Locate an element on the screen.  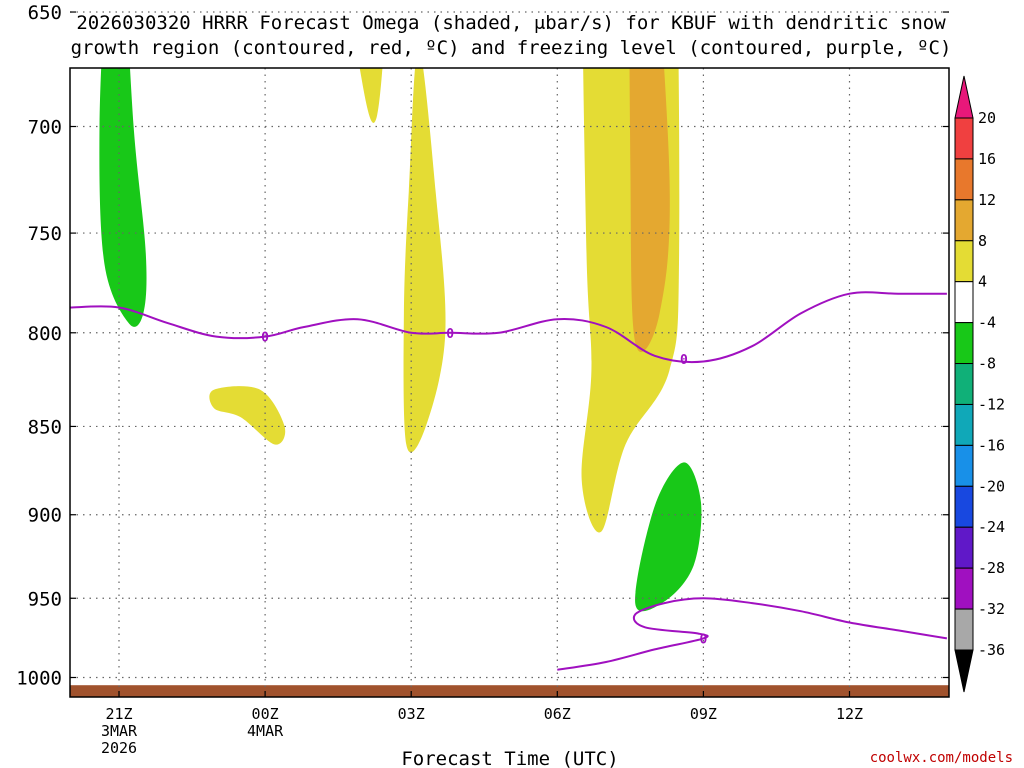
colorbar: 20 16 12 8 4 -4 -8 -12 -16 -20 -24 -28 -32 -36 is located at coordinates (979, 384).